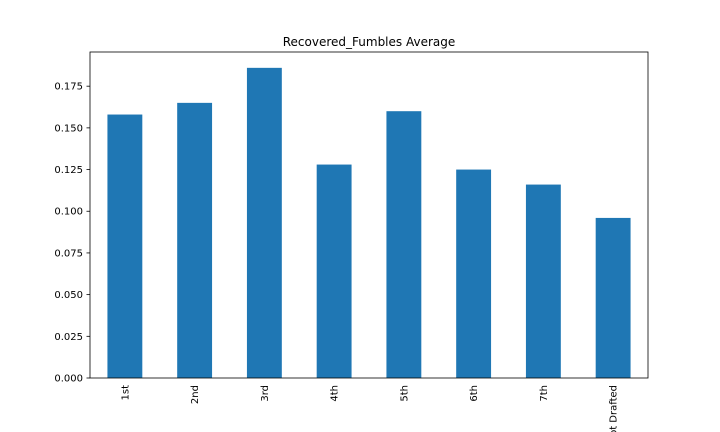 The image size is (720, 432). I want to click on x-tick-label: 5th, so click(404, 393).